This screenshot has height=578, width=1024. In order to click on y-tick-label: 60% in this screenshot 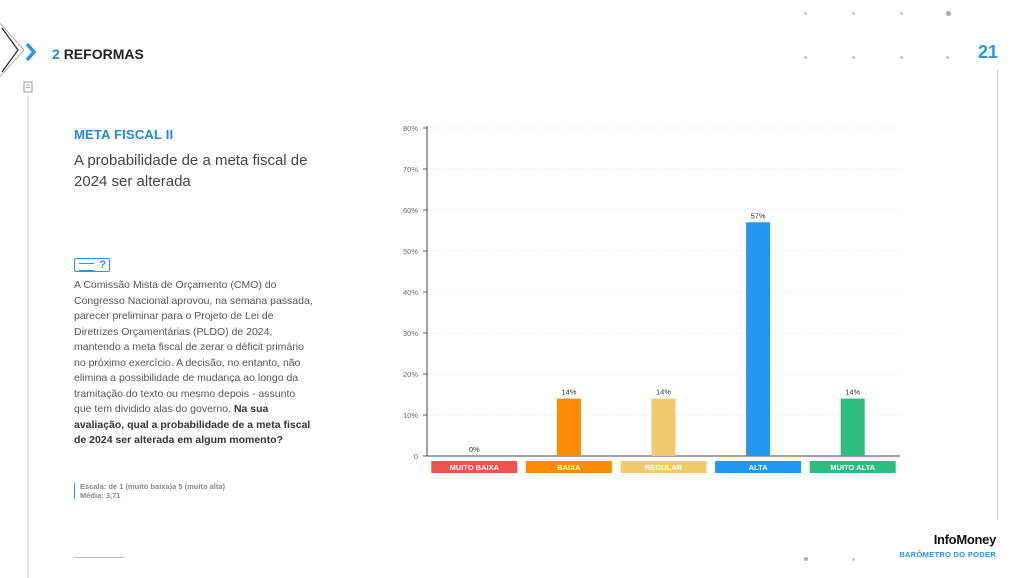, I will do `click(410, 210)`.